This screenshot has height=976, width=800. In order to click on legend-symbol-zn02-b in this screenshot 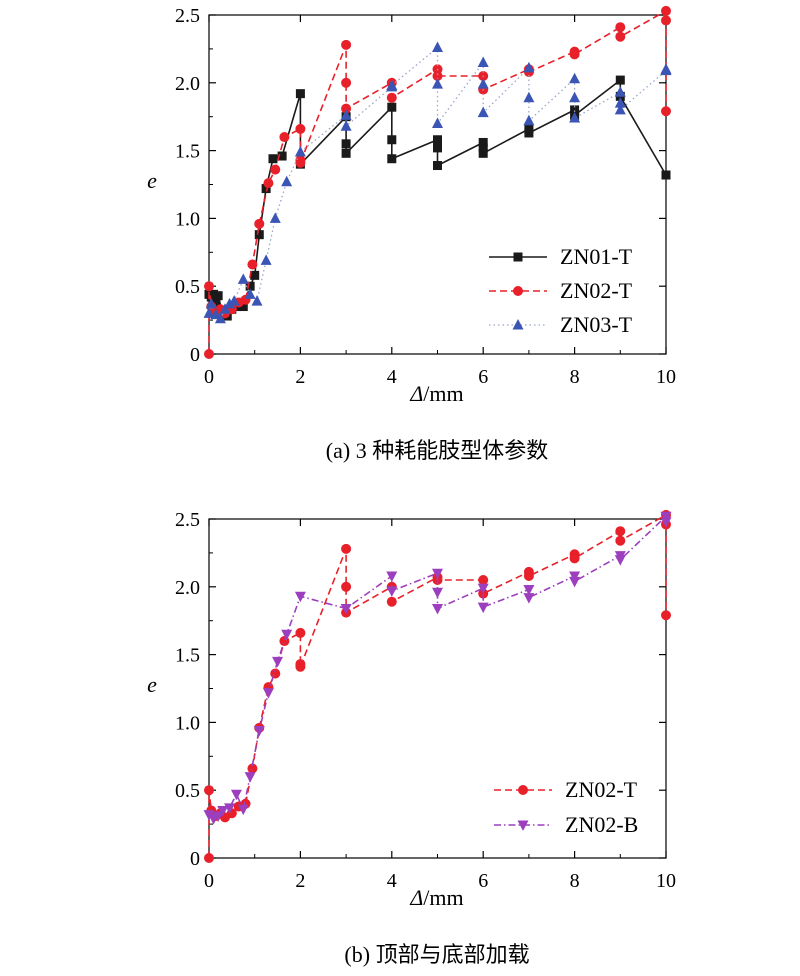, I will do `click(523, 825)`.